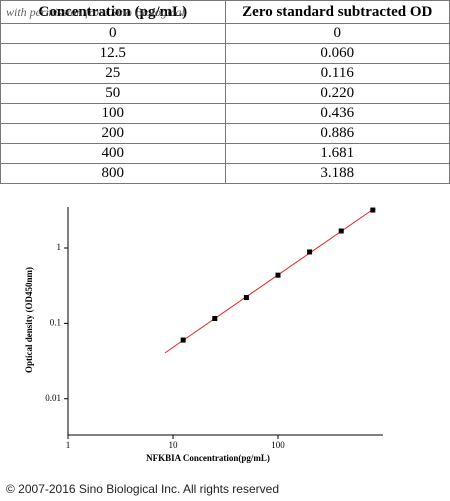 This screenshot has width=450, height=501. Describe the element at coordinates (269, 281) in the screenshot. I see `fit-line` at that location.